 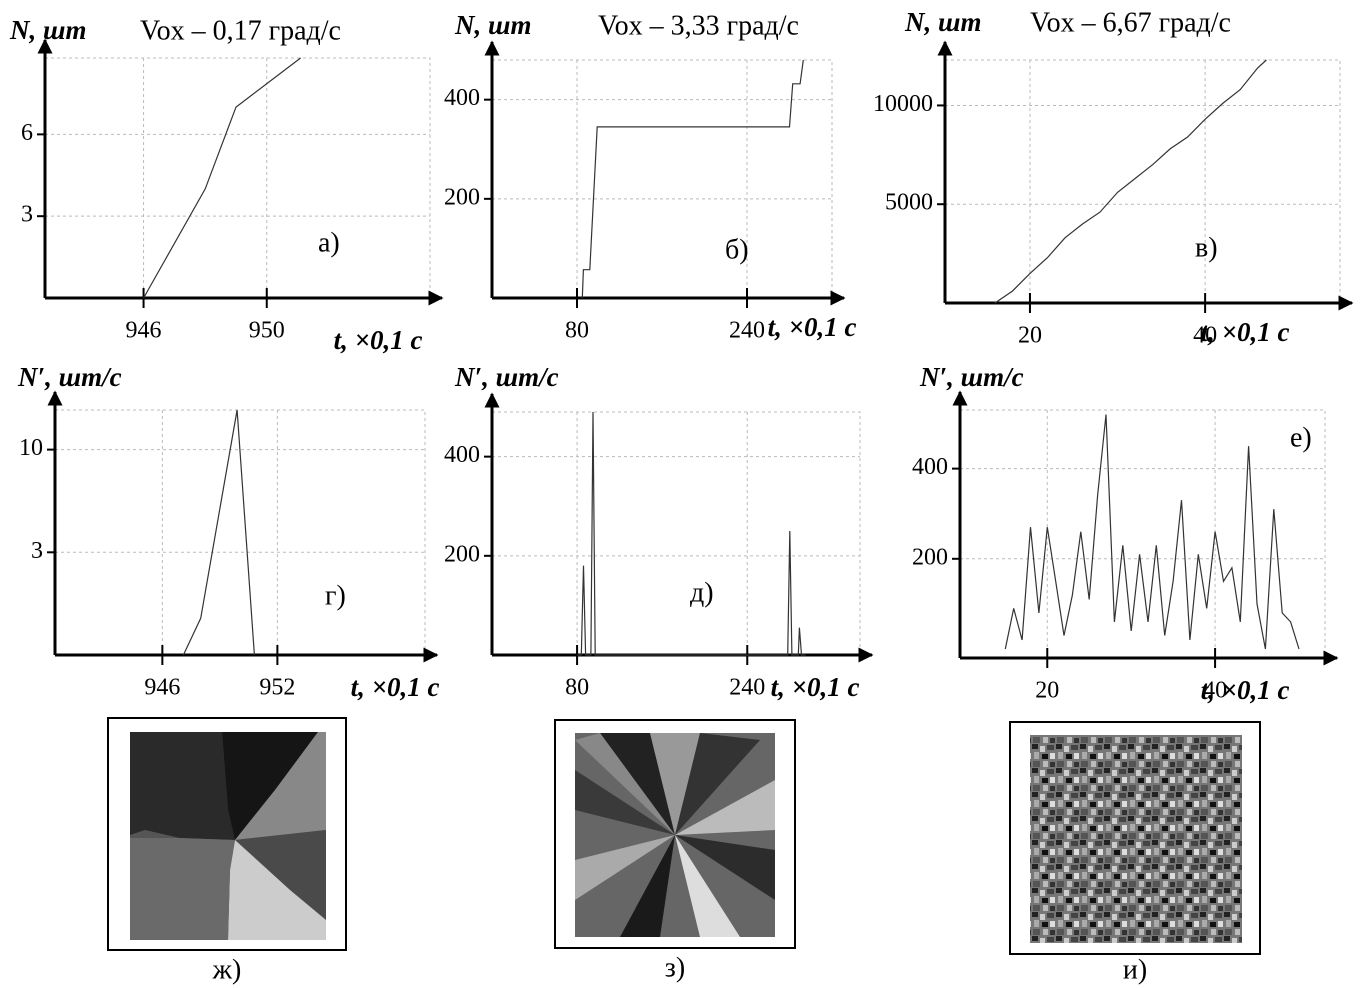 I want to click on y-tick-label: 6, so click(x=27, y=133).